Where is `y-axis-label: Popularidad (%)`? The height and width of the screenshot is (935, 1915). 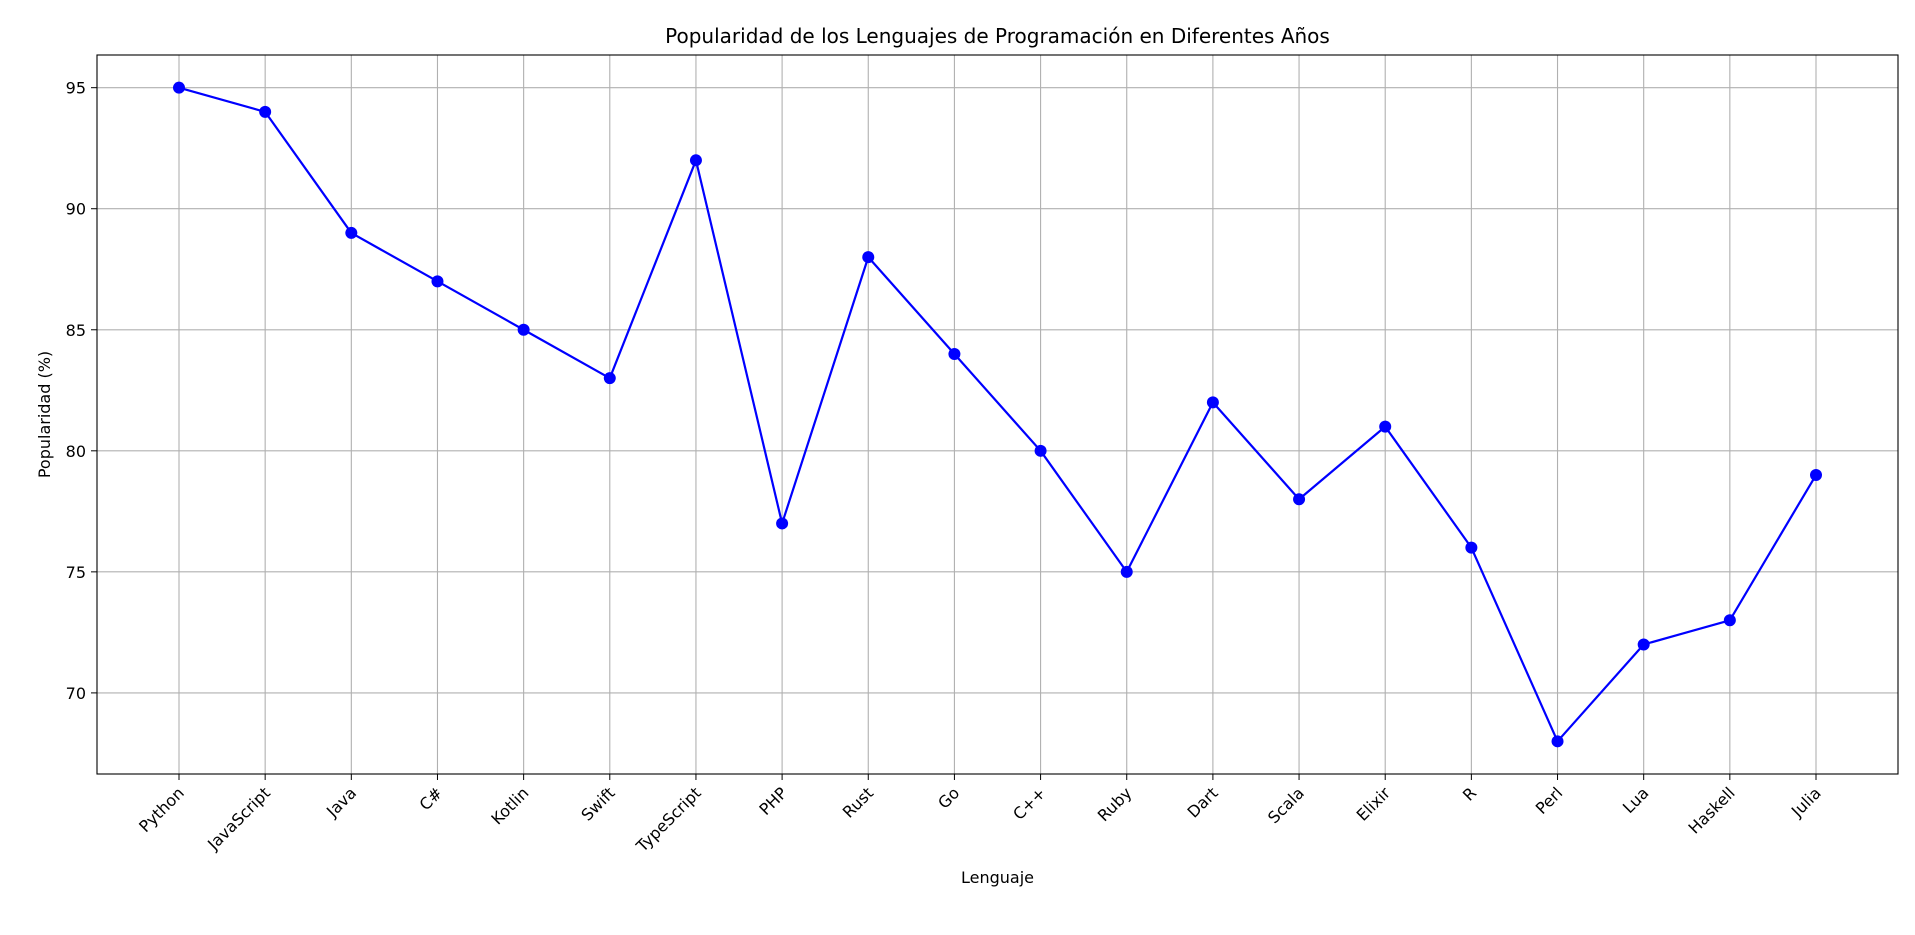
y-axis-label: Popularidad (%) is located at coordinates (44, 414).